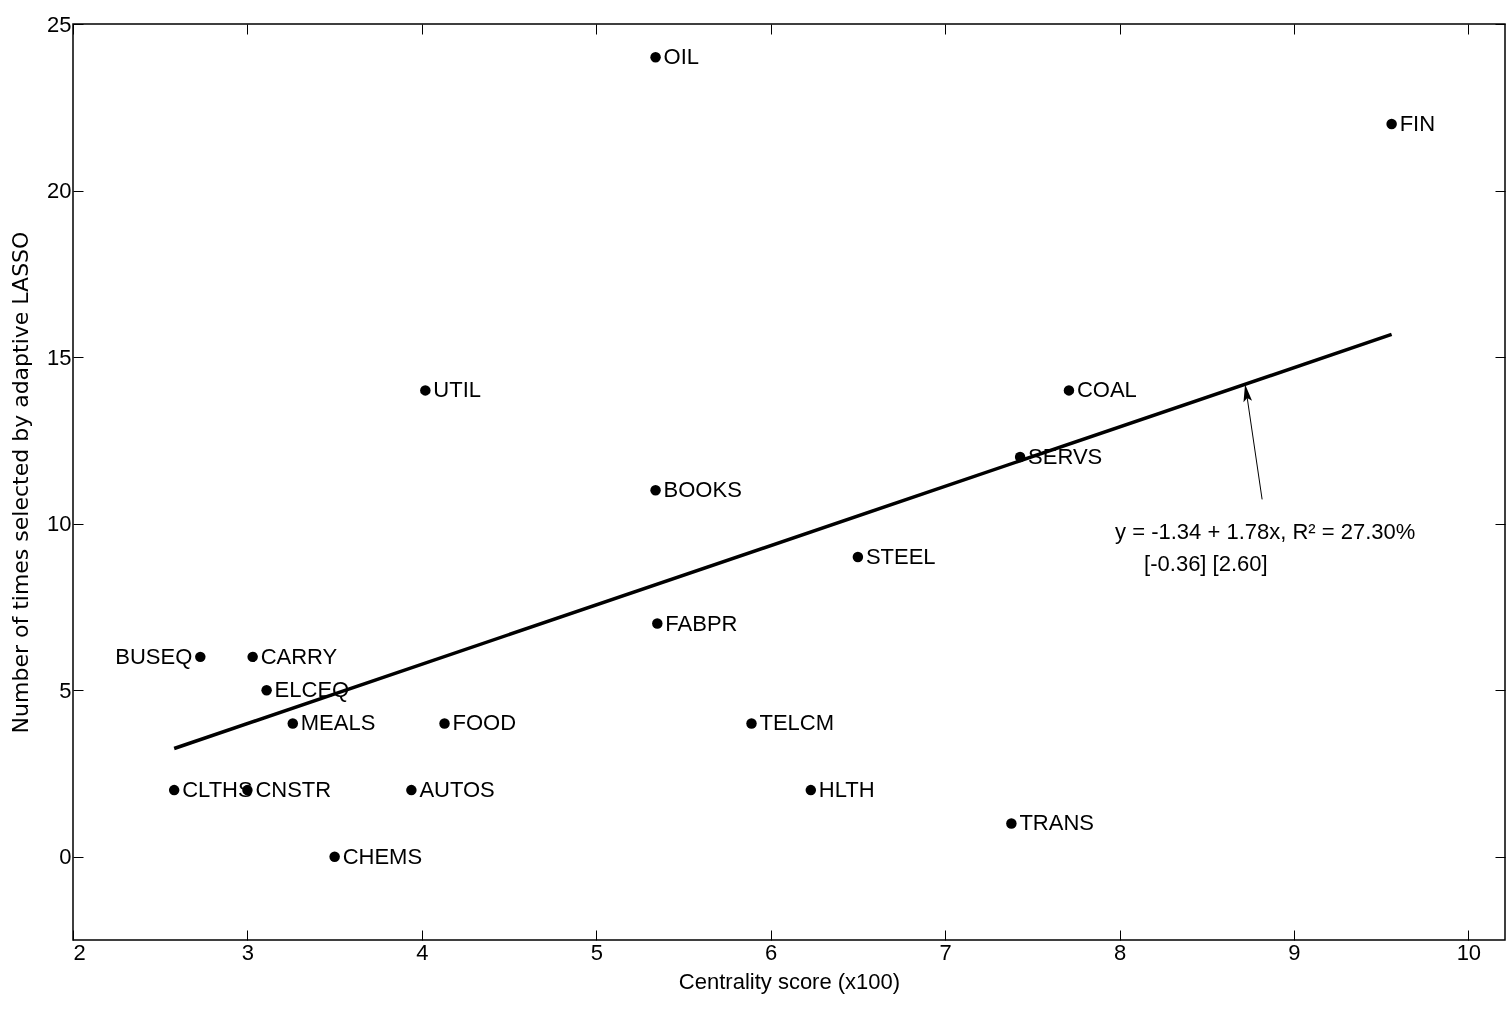 The height and width of the screenshot is (1028, 1507). I want to click on x-tick-label: 6, so click(771, 952).